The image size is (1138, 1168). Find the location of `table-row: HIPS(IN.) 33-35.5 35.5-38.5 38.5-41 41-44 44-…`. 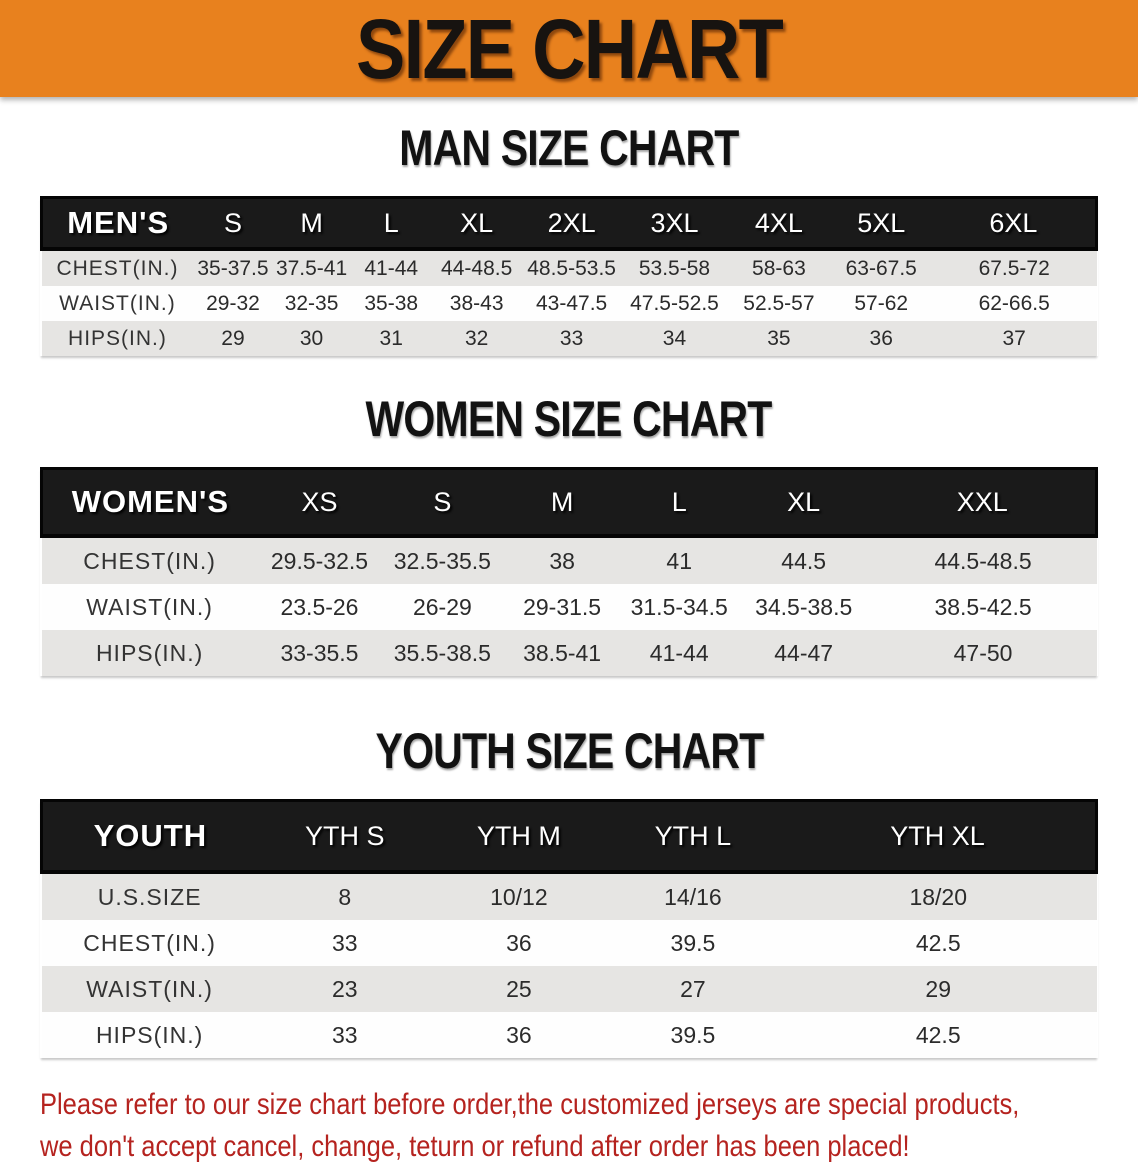

table-row: HIPS(IN.) 33-35.5 35.5-38.5 38.5-41 41-44 44-… is located at coordinates (569, 653).